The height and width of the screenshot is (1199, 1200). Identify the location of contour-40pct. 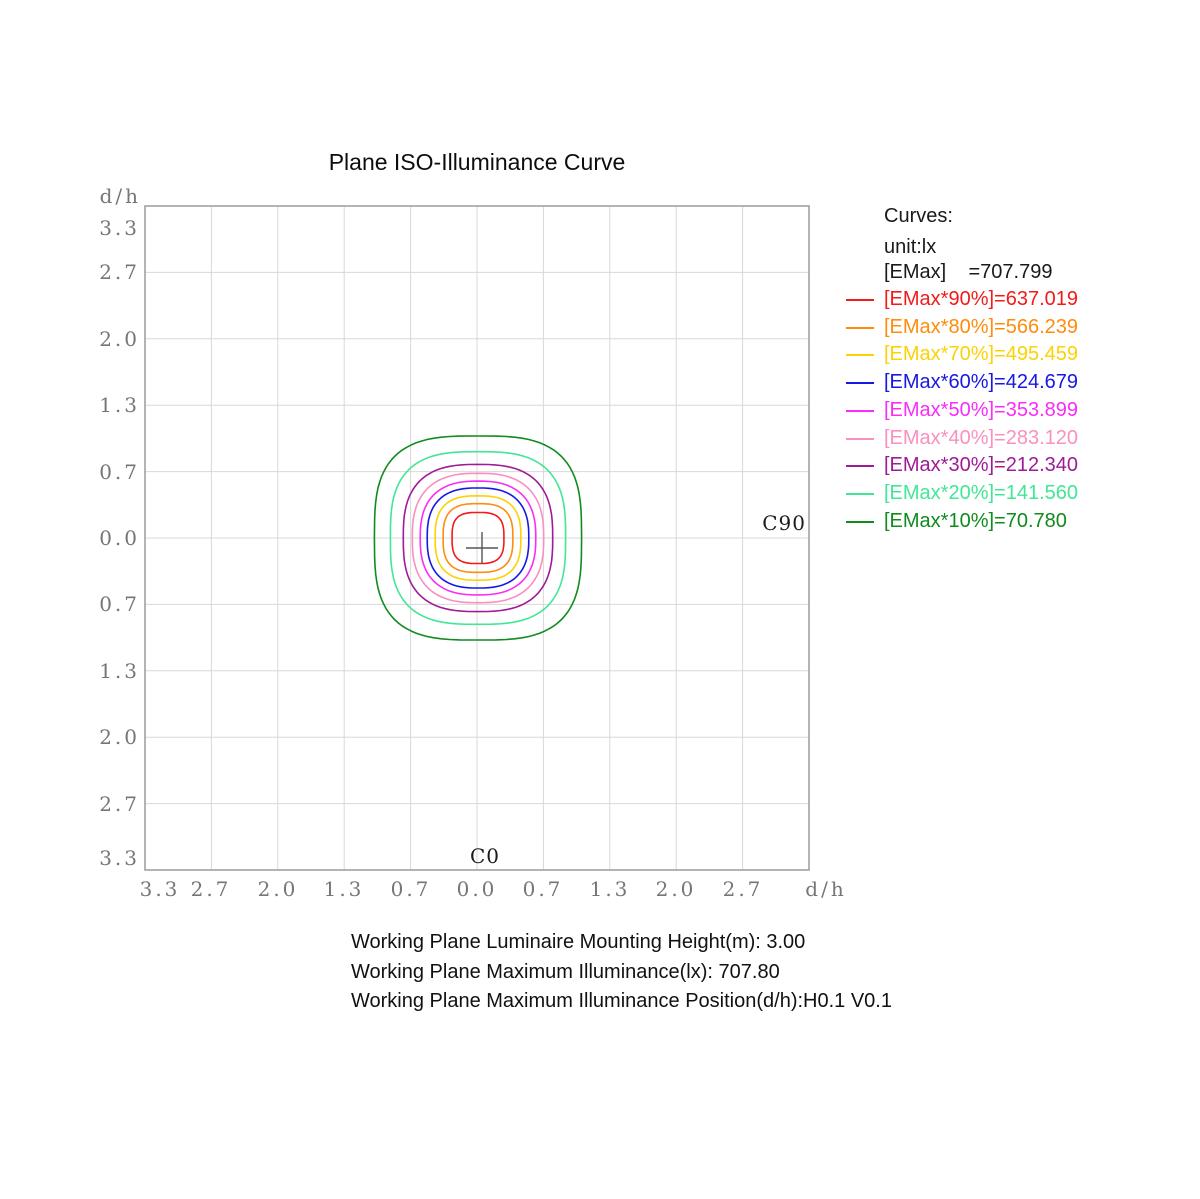
(478, 538).